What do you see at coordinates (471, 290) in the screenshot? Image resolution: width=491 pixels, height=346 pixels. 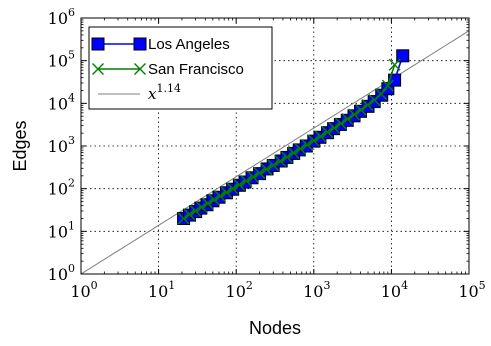 I see `x-tick-label: 10⁵` at bounding box center [471, 290].